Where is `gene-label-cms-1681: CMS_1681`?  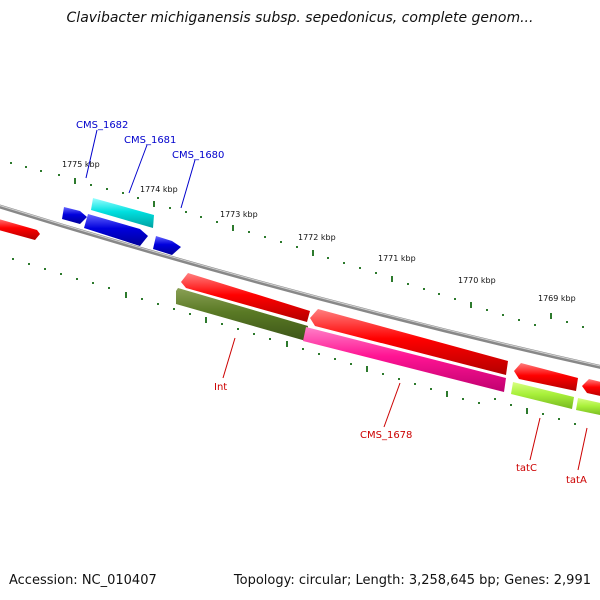 gene-label-cms-1681: CMS_1681 is located at coordinates (150, 140).